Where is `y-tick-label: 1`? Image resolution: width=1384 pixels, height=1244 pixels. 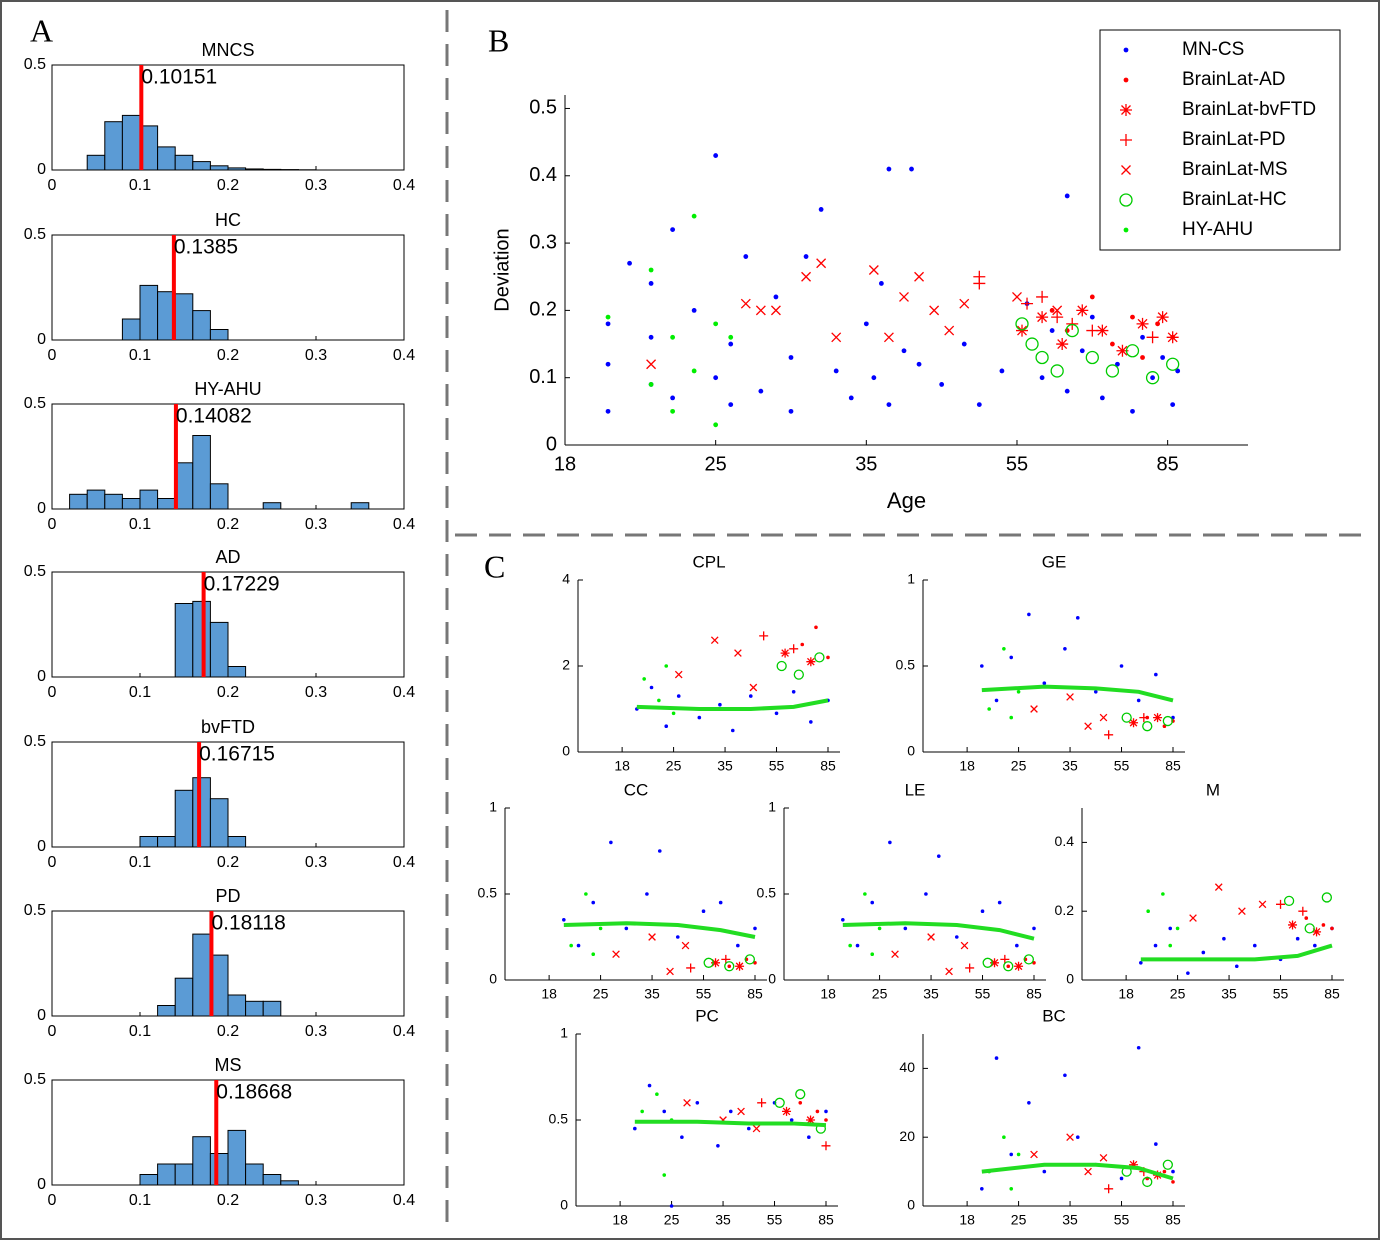
y-tick-label: 1 is located at coordinates (564, 1033).